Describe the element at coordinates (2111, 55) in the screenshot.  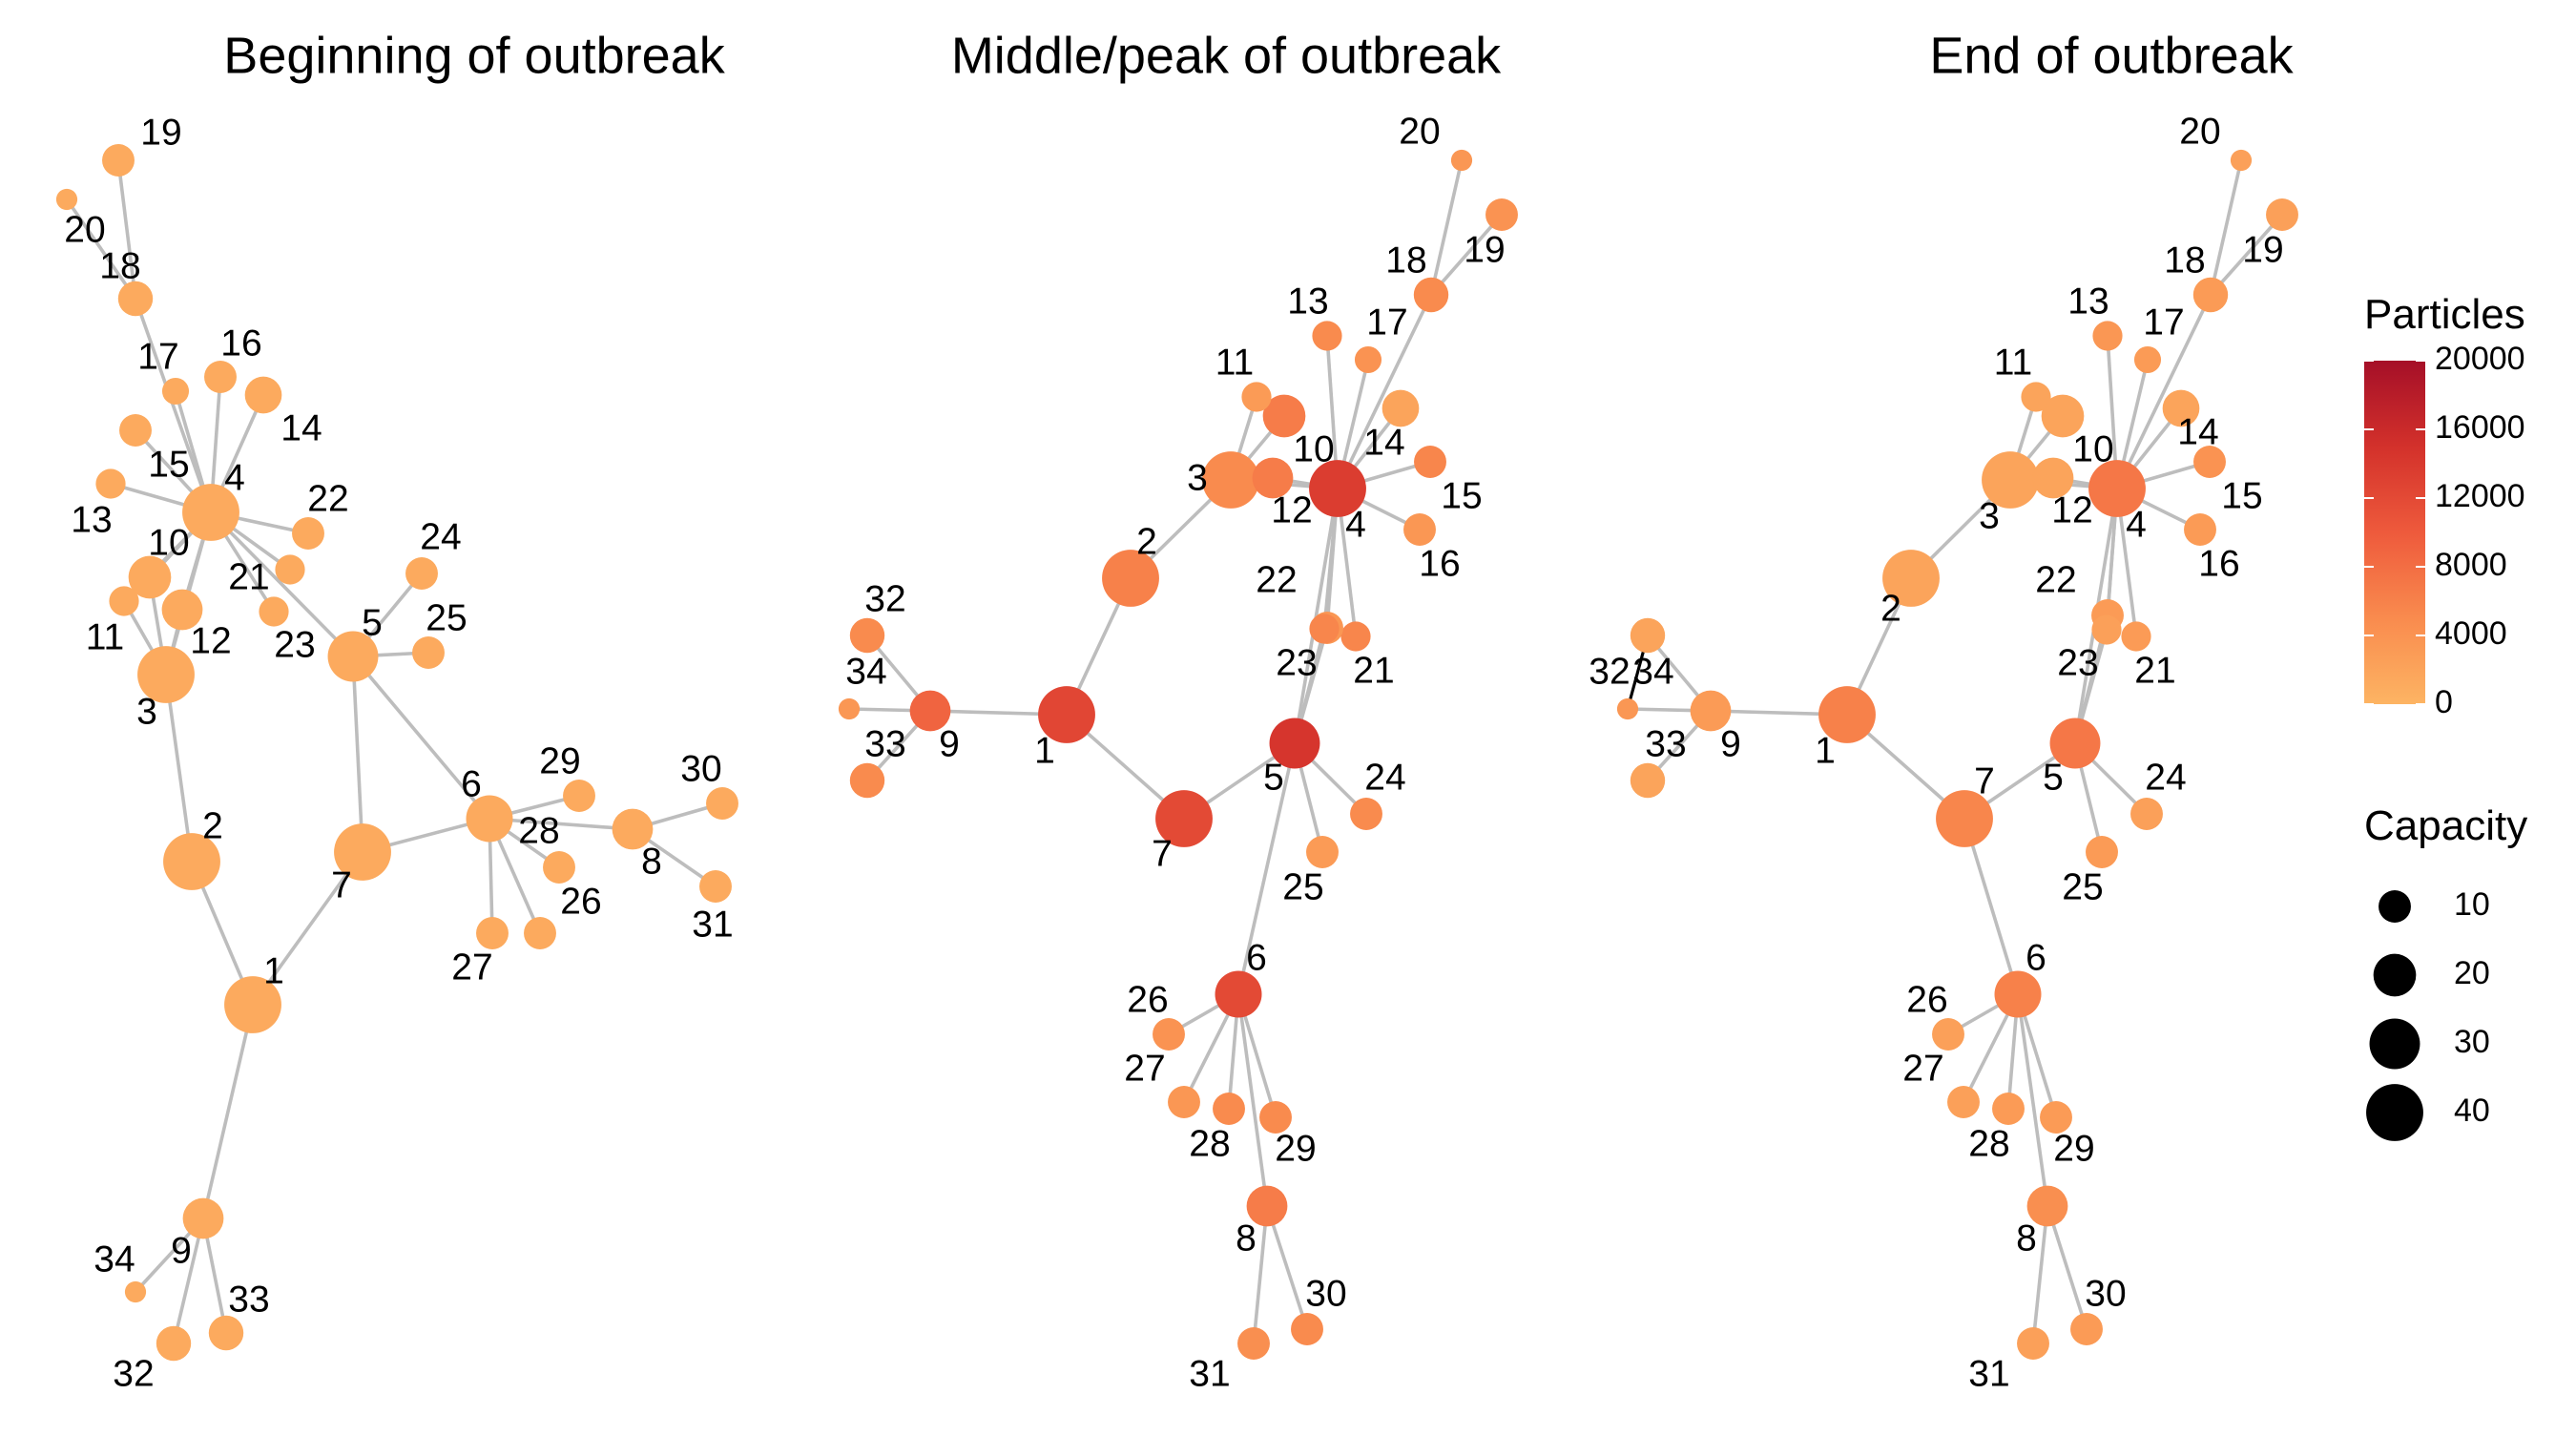
I see `panel-title: End of outbreak` at that location.